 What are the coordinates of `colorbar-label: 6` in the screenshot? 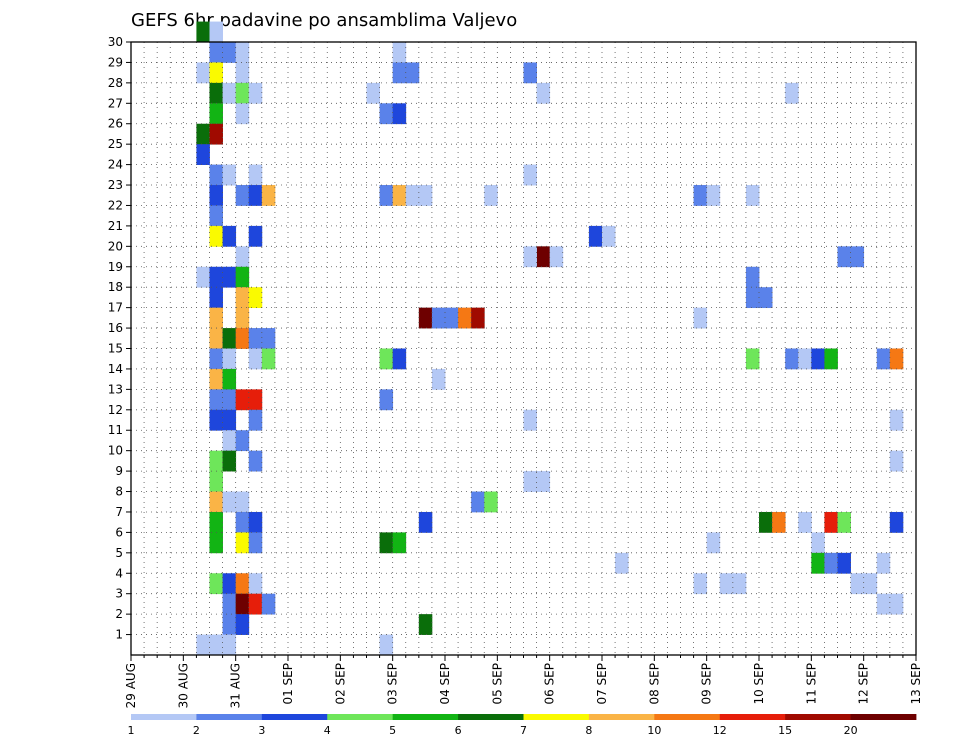 It's located at (458, 730).